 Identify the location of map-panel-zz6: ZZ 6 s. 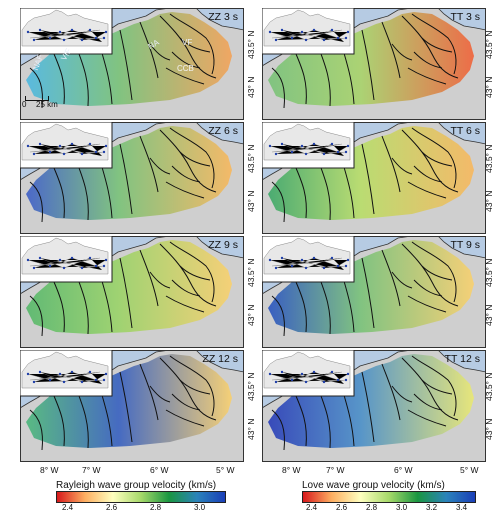
(132, 178).